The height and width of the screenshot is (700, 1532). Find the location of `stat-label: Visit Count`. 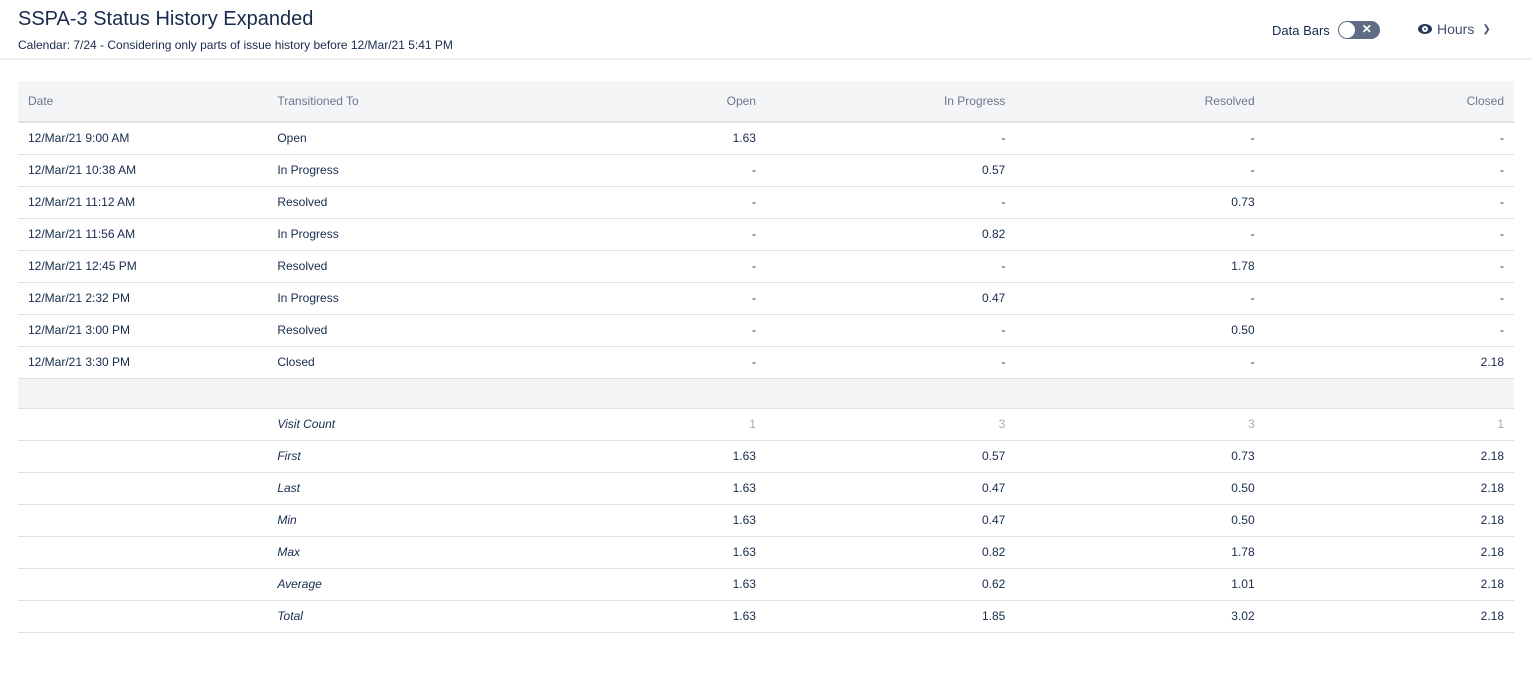

stat-label: Visit Count is located at coordinates (392, 424).